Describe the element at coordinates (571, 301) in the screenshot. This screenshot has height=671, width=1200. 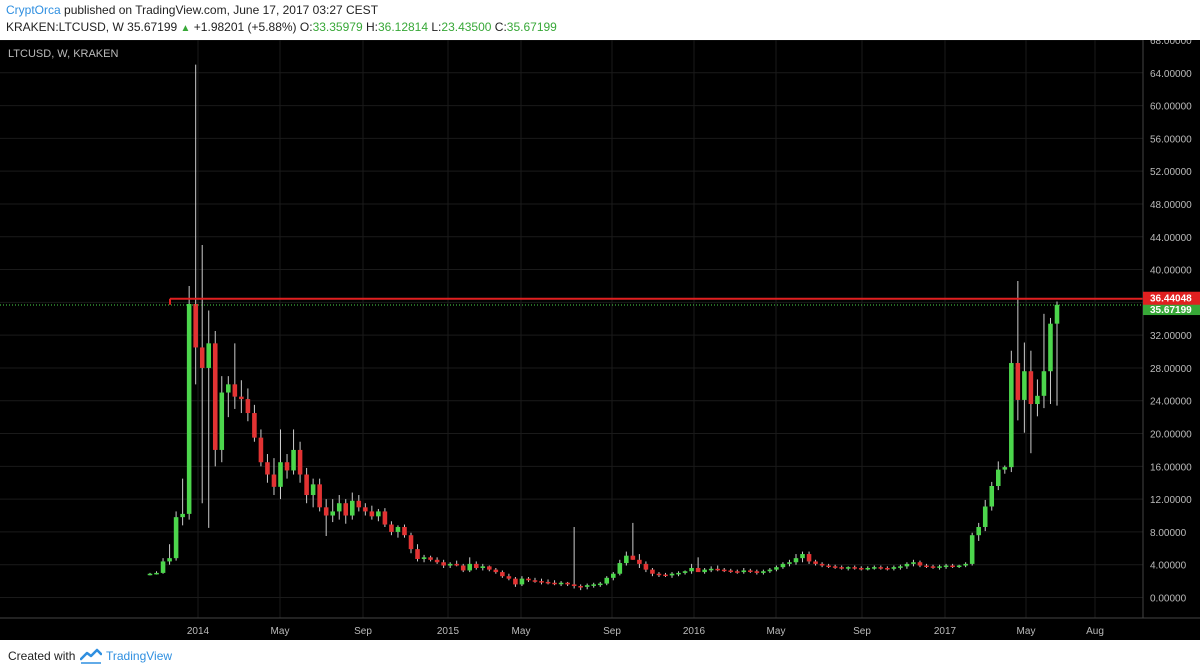
I see `overlays` at that location.